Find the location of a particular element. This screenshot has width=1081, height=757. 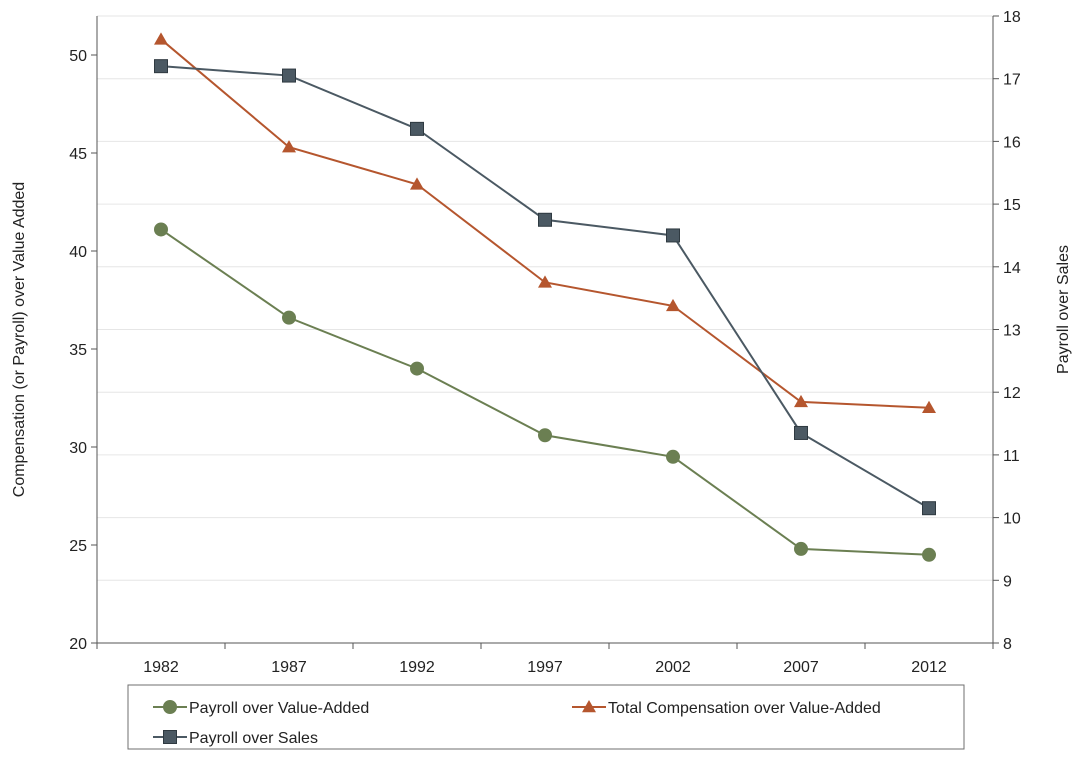

left-tick-label: 50 is located at coordinates (78, 56).